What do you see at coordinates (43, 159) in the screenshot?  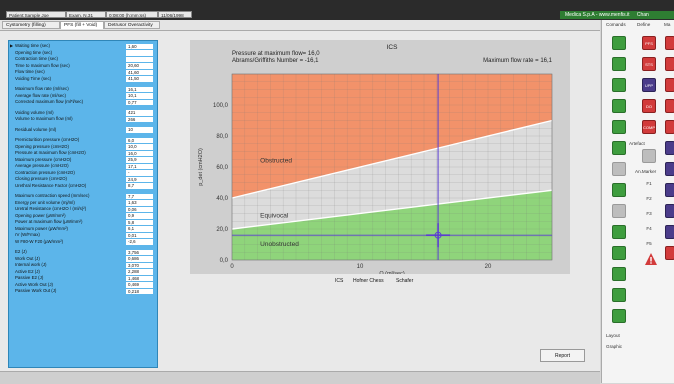 I see `parameter-label: Maximum pressure (cmH2O)` at bounding box center [43, 159].